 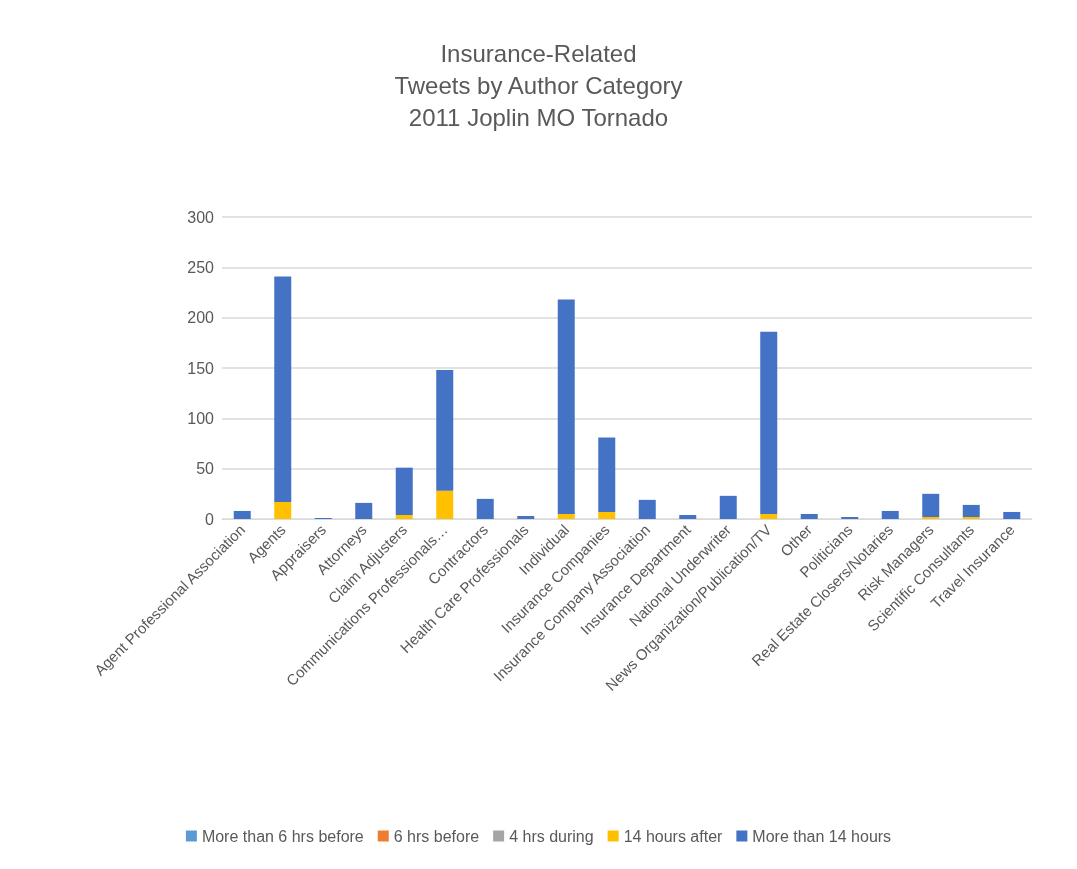 I want to click on chart-title: Insurance-Related Tweets by Author Category 2011 Joplin MO Tornado, so click(x=538, y=85).